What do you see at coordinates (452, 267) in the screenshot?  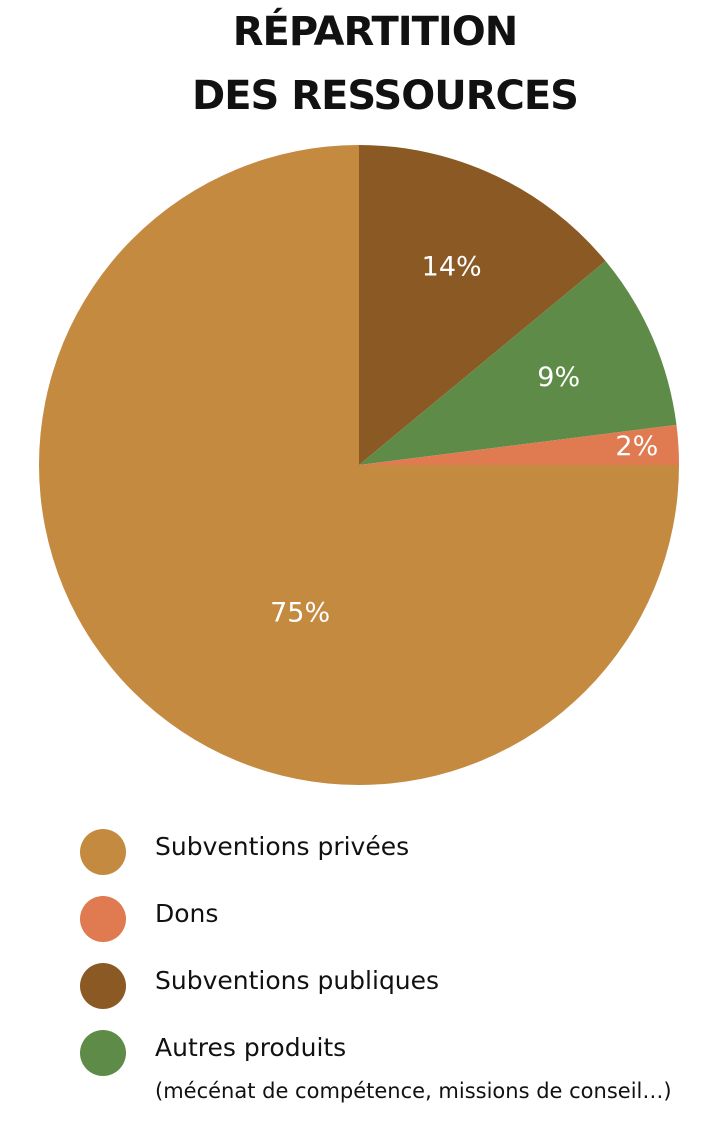 I see `value-label: 14%` at bounding box center [452, 267].